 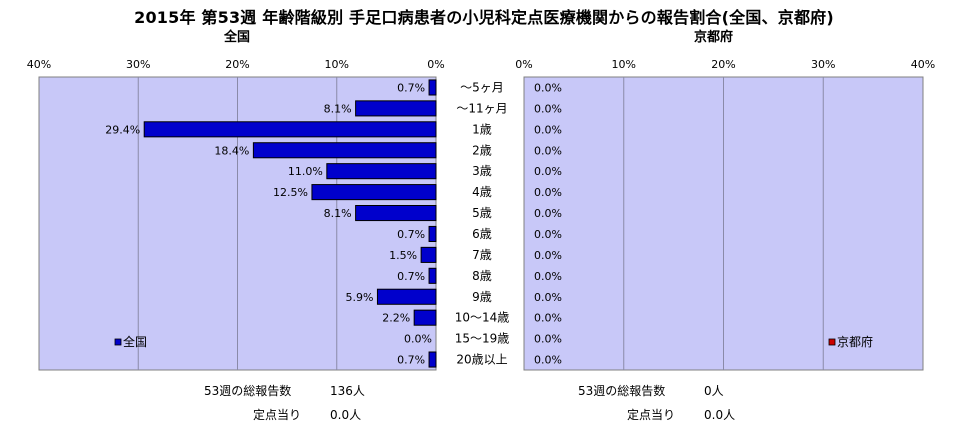 I want to click on national-value-label: 12.5%, so click(x=290, y=192).